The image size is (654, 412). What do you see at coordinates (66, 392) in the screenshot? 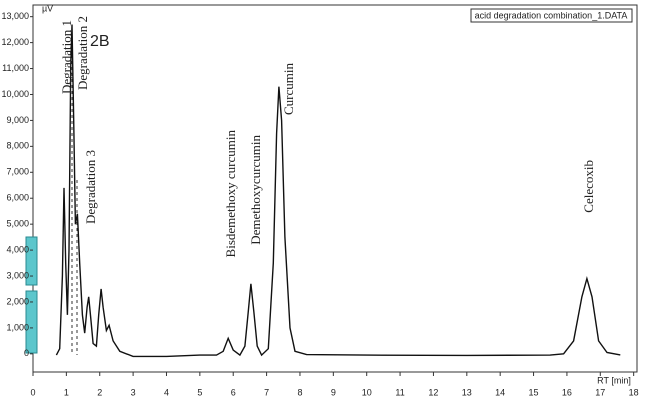
I see `x-tick-label: 1` at bounding box center [66, 392].